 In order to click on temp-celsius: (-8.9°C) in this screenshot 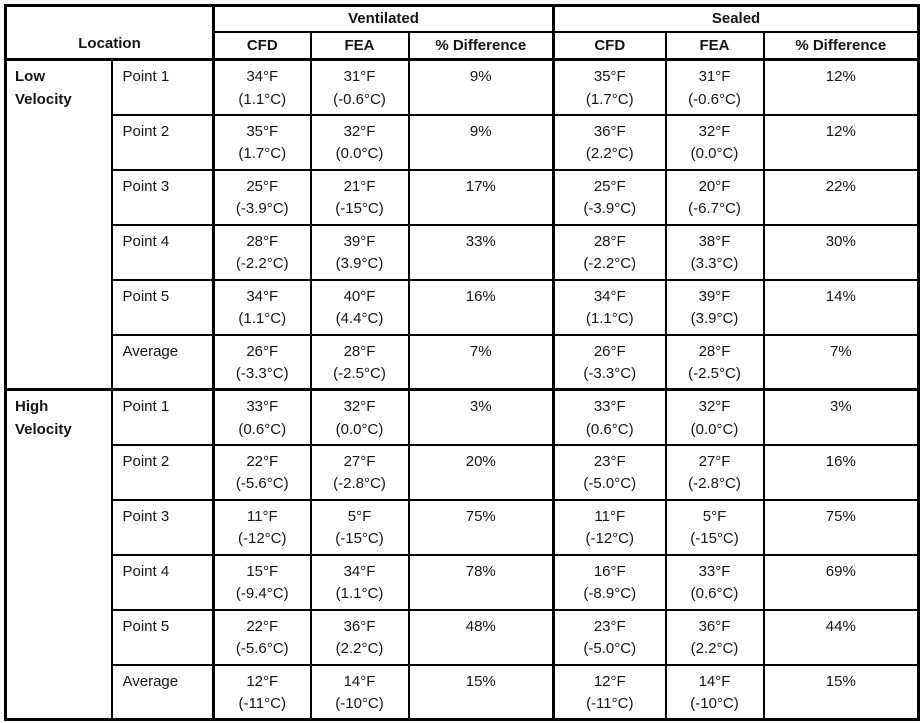, I will do `click(610, 593)`.